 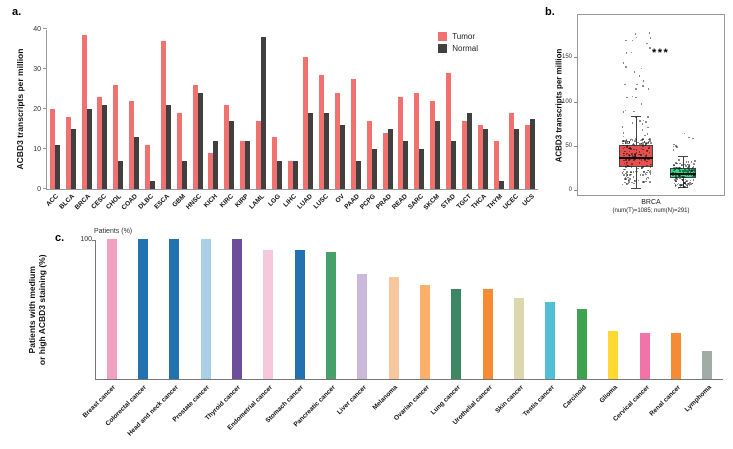 I want to click on panel-a-bar-tumor-blca, so click(x=68, y=153).